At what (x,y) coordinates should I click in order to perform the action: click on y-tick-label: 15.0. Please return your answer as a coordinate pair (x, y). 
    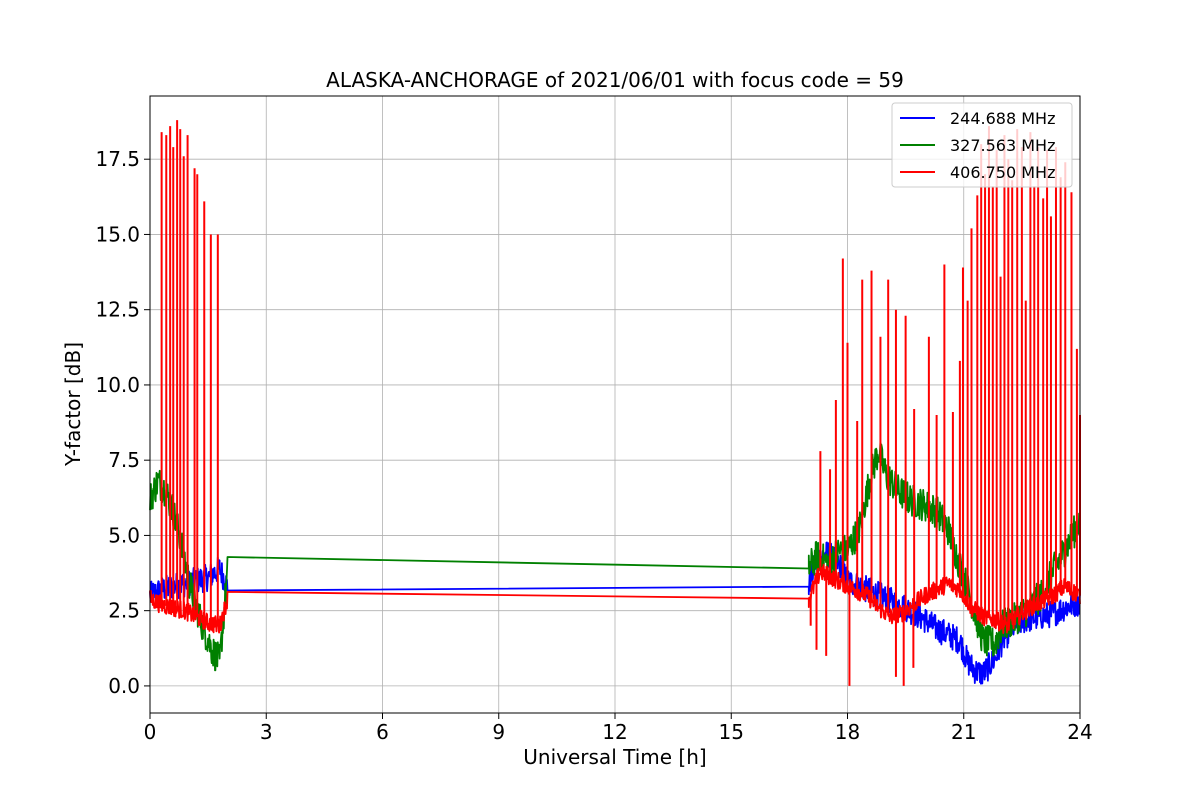
    Looking at the image, I should click on (117, 234).